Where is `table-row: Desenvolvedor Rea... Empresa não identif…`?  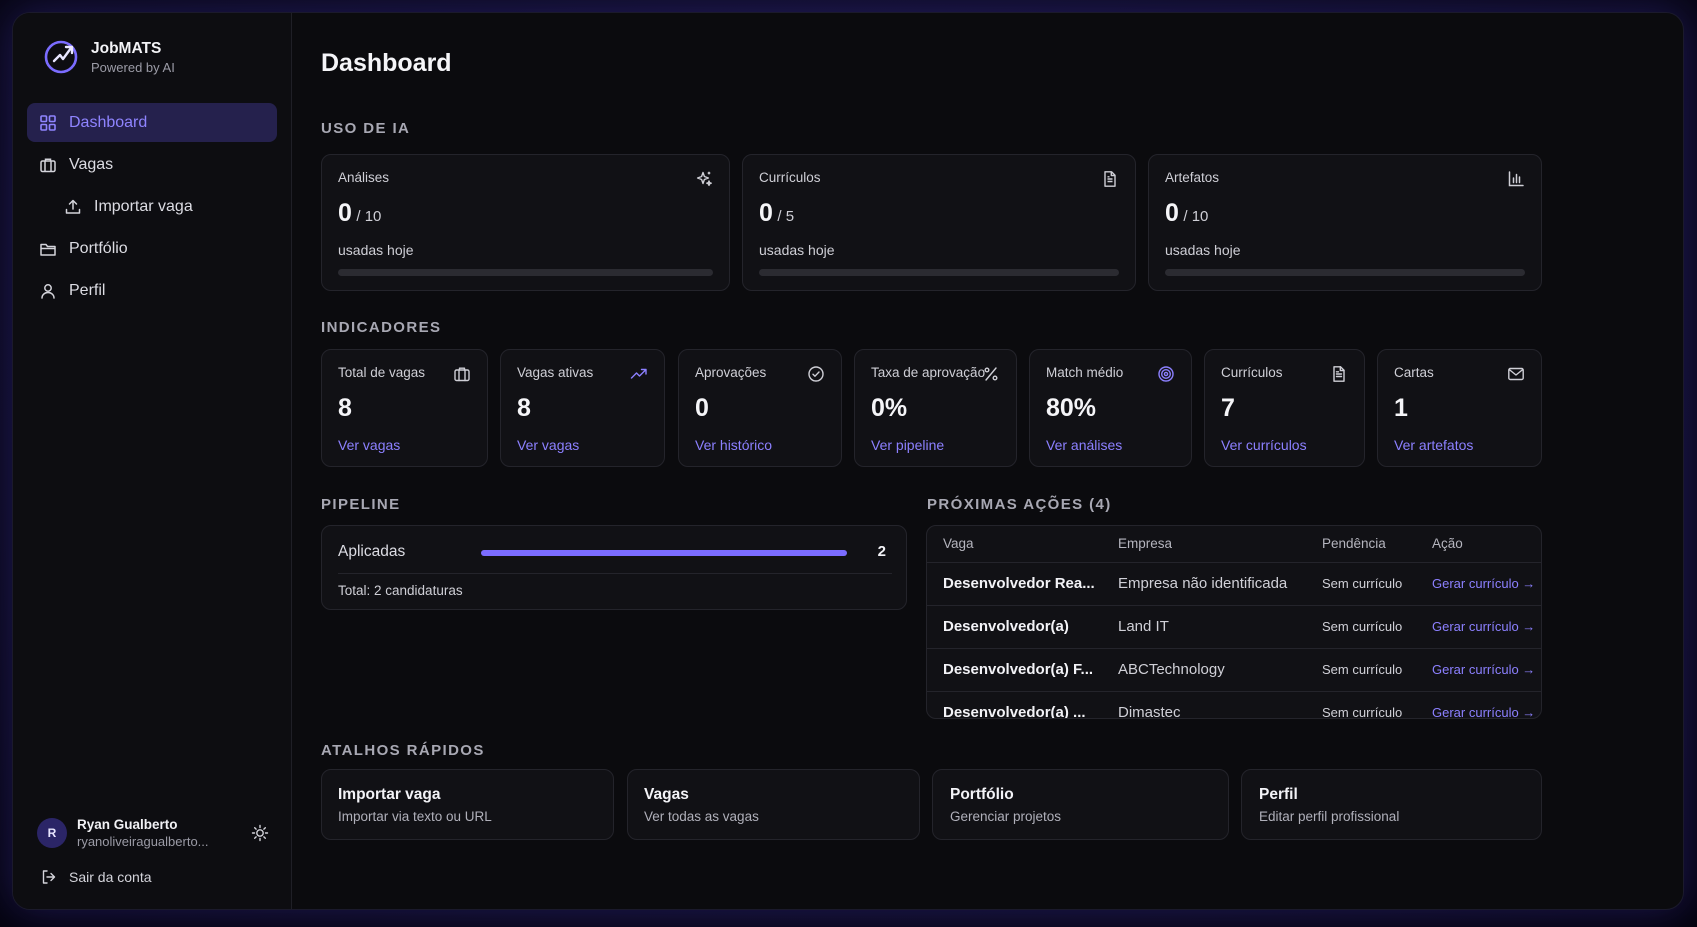
table-row: Desenvolvedor Rea... Empresa não identif… is located at coordinates (1234, 584).